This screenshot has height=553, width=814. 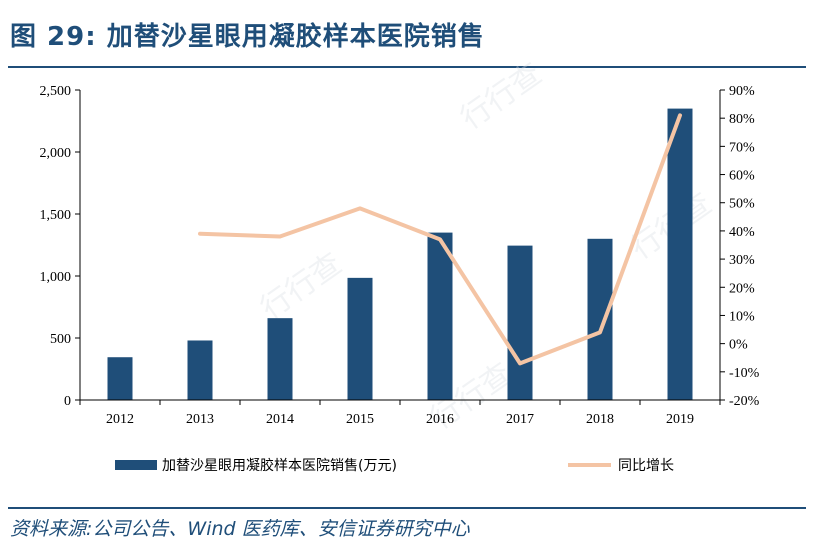 What do you see at coordinates (680, 254) in the screenshot?
I see `bar-2019` at bounding box center [680, 254].